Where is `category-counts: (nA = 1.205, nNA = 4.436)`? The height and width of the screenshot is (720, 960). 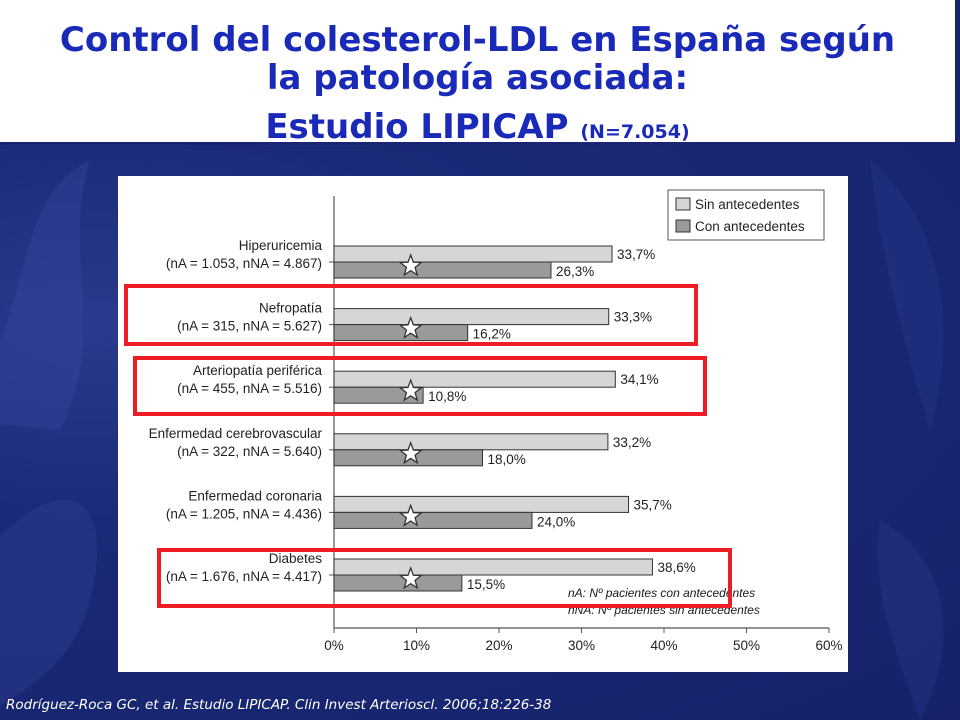
category-counts: (nA = 1.205, nNA = 4.436) is located at coordinates (244, 513).